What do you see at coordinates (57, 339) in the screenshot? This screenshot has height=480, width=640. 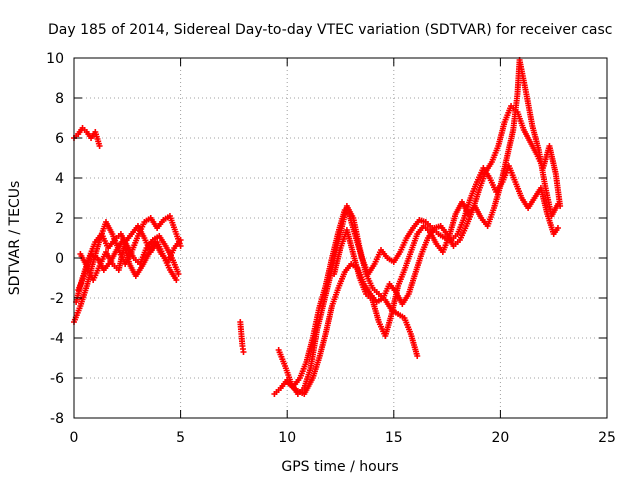 I see `y-tick-label: -4` at bounding box center [57, 339].